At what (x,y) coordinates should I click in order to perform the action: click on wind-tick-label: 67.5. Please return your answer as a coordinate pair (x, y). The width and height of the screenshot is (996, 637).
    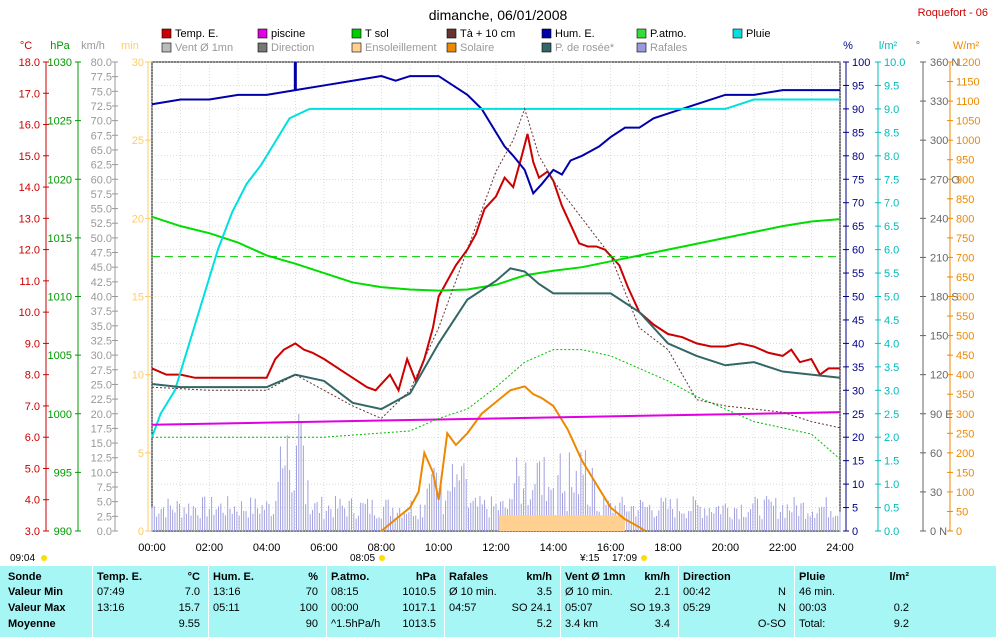
    Looking at the image, I should click on (101, 136).